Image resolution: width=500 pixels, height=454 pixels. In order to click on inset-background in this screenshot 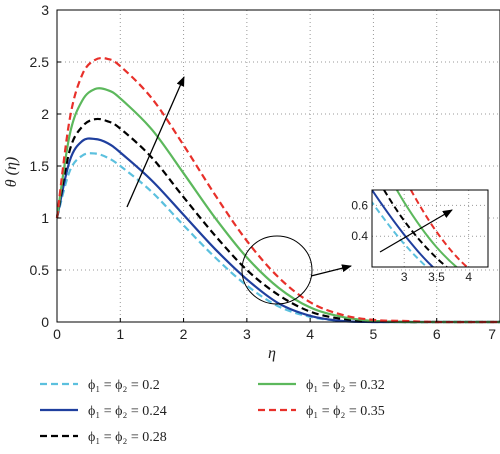, I will do `click(430, 228)`.